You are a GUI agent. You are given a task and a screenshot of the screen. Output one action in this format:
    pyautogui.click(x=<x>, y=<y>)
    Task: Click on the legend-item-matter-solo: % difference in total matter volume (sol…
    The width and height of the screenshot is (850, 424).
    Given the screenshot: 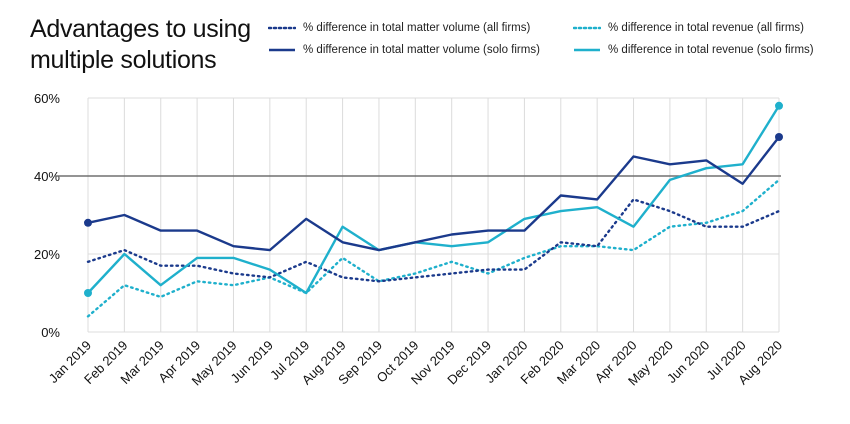 What is the action you would take?
    pyautogui.click(x=404, y=50)
    